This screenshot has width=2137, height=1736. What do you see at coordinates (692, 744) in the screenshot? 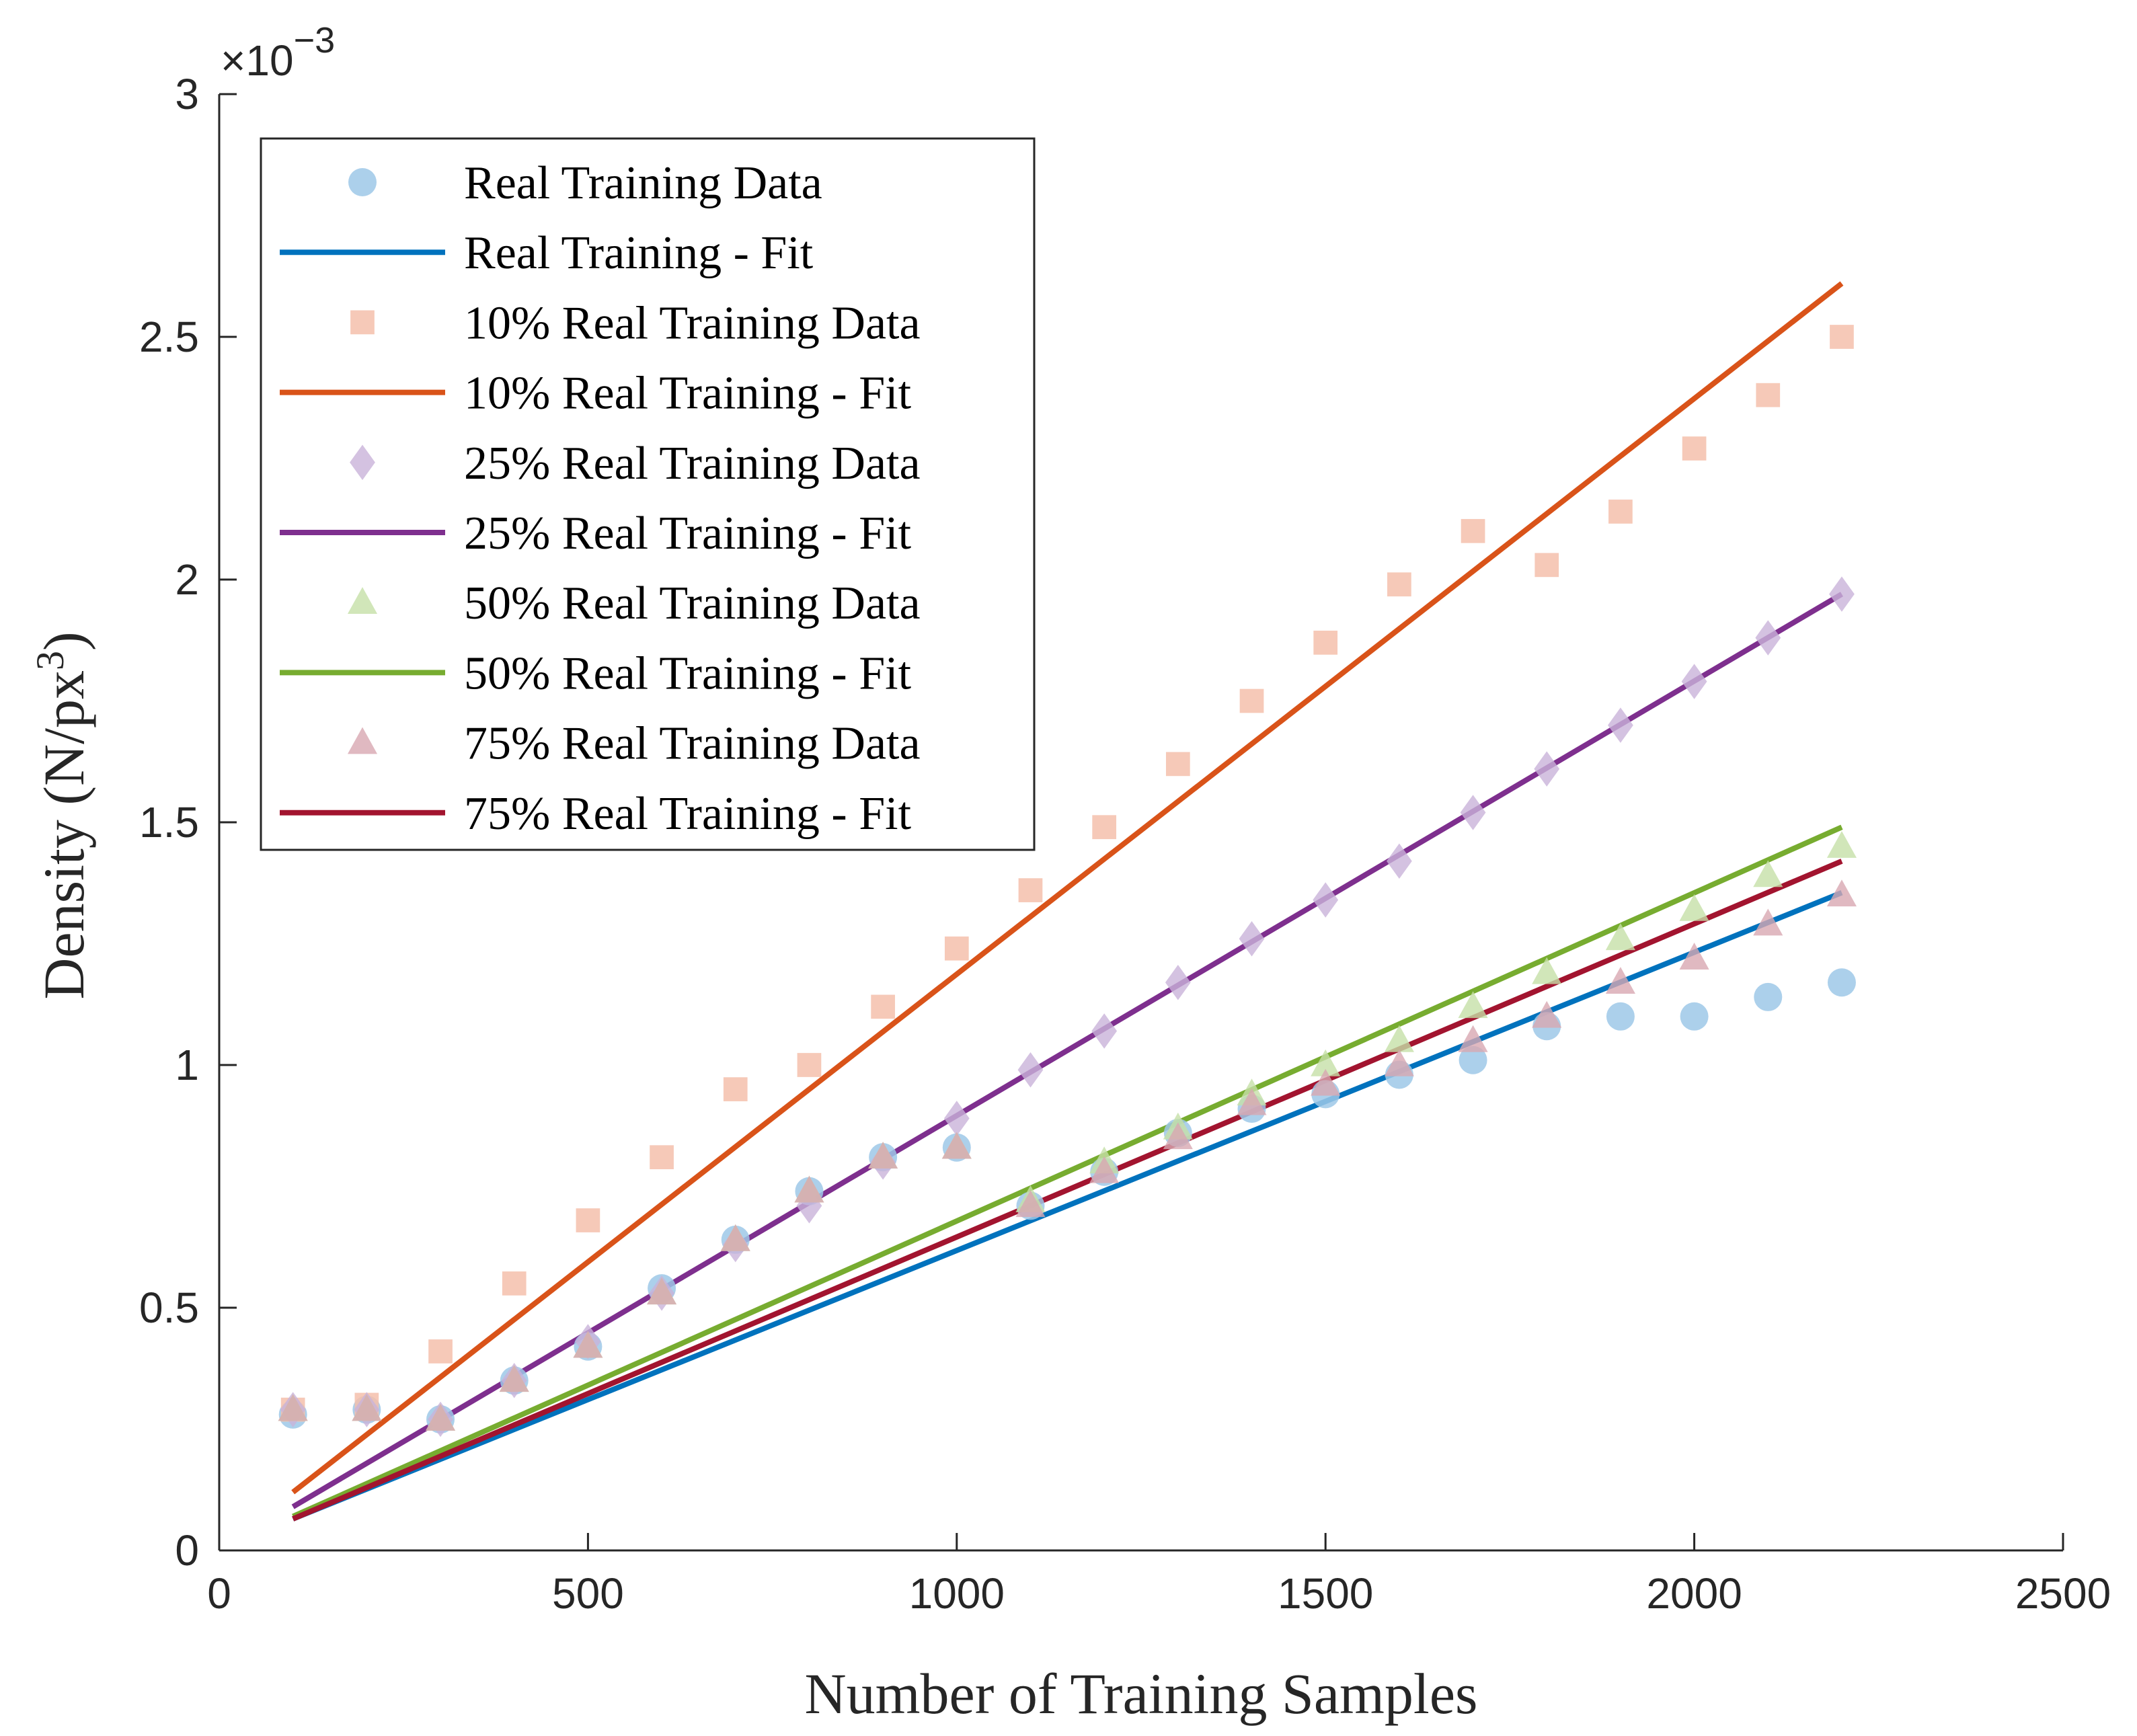
I see `legend-label: 75% Real Training Data` at bounding box center [692, 744].